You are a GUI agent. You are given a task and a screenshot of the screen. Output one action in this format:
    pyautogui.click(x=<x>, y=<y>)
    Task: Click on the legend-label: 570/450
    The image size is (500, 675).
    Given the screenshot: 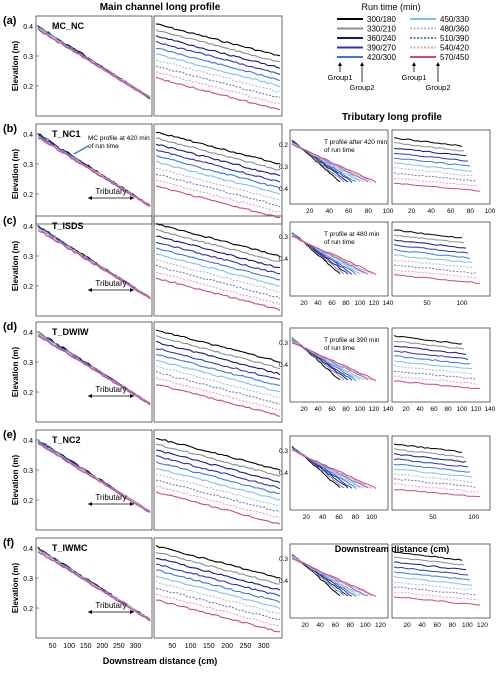 What is the action you would take?
    pyautogui.click(x=454, y=57)
    